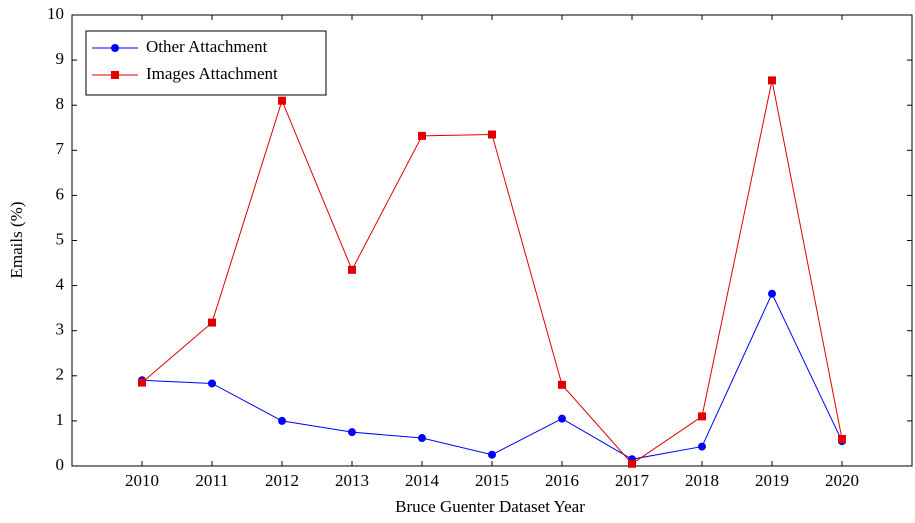 The image size is (915, 523). Describe the element at coordinates (206, 63) in the screenshot. I see `legend-box` at that location.